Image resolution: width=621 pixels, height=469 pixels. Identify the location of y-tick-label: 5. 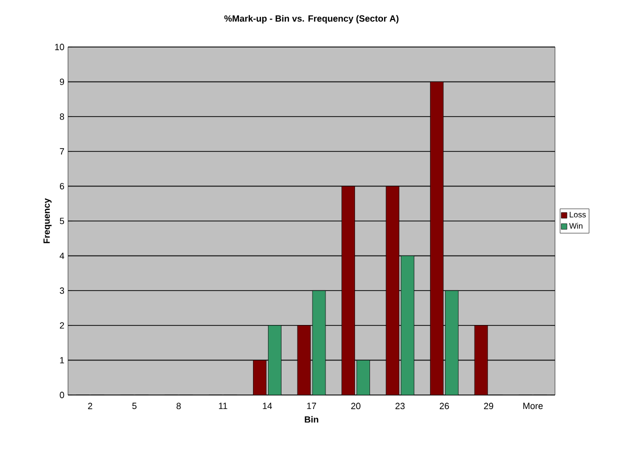
(62, 221).